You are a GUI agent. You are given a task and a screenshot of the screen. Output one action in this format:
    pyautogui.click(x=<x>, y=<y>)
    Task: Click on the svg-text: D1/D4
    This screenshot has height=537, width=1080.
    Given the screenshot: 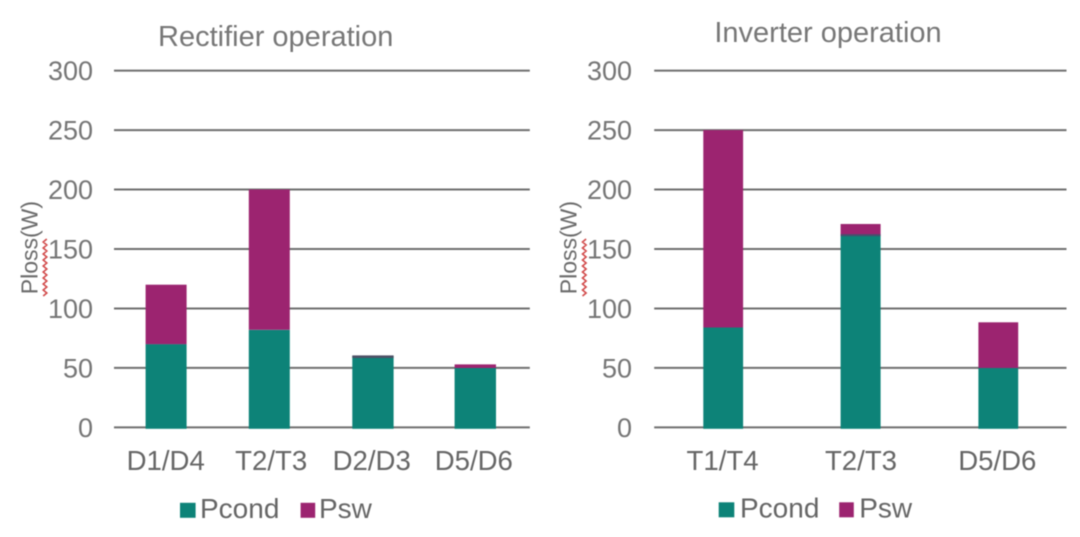 What is the action you would take?
    pyautogui.click(x=166, y=460)
    